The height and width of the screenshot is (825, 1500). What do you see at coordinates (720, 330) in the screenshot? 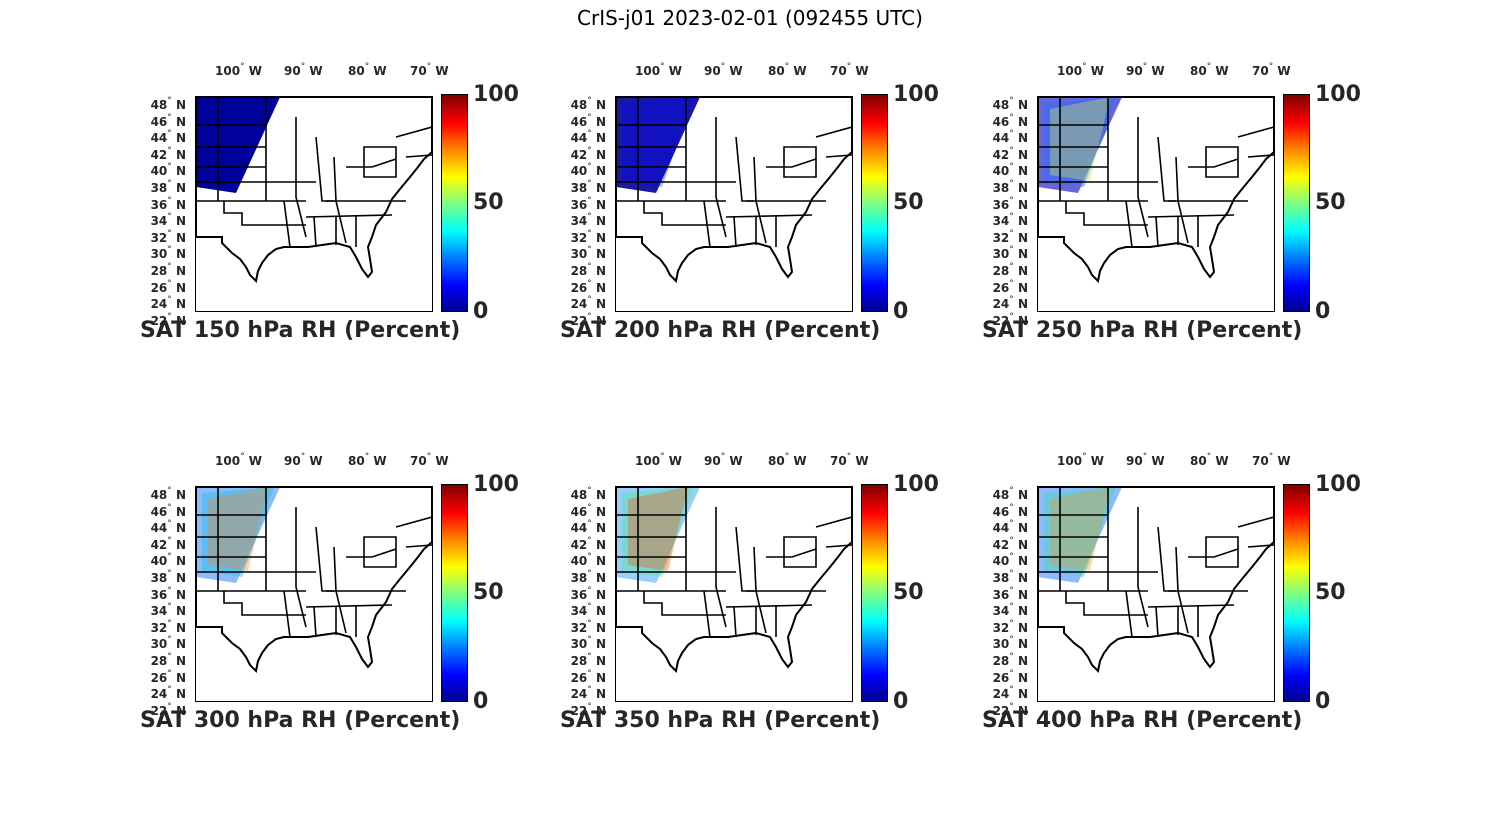
I see `panel-caption: SAT 200 hPa RH (Percent)` at bounding box center [720, 330].